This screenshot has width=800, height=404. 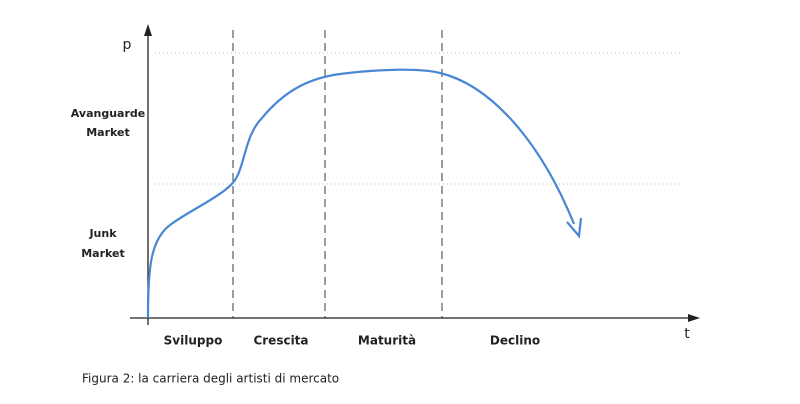 I want to click on x-axis-arrow, so click(x=694, y=318).